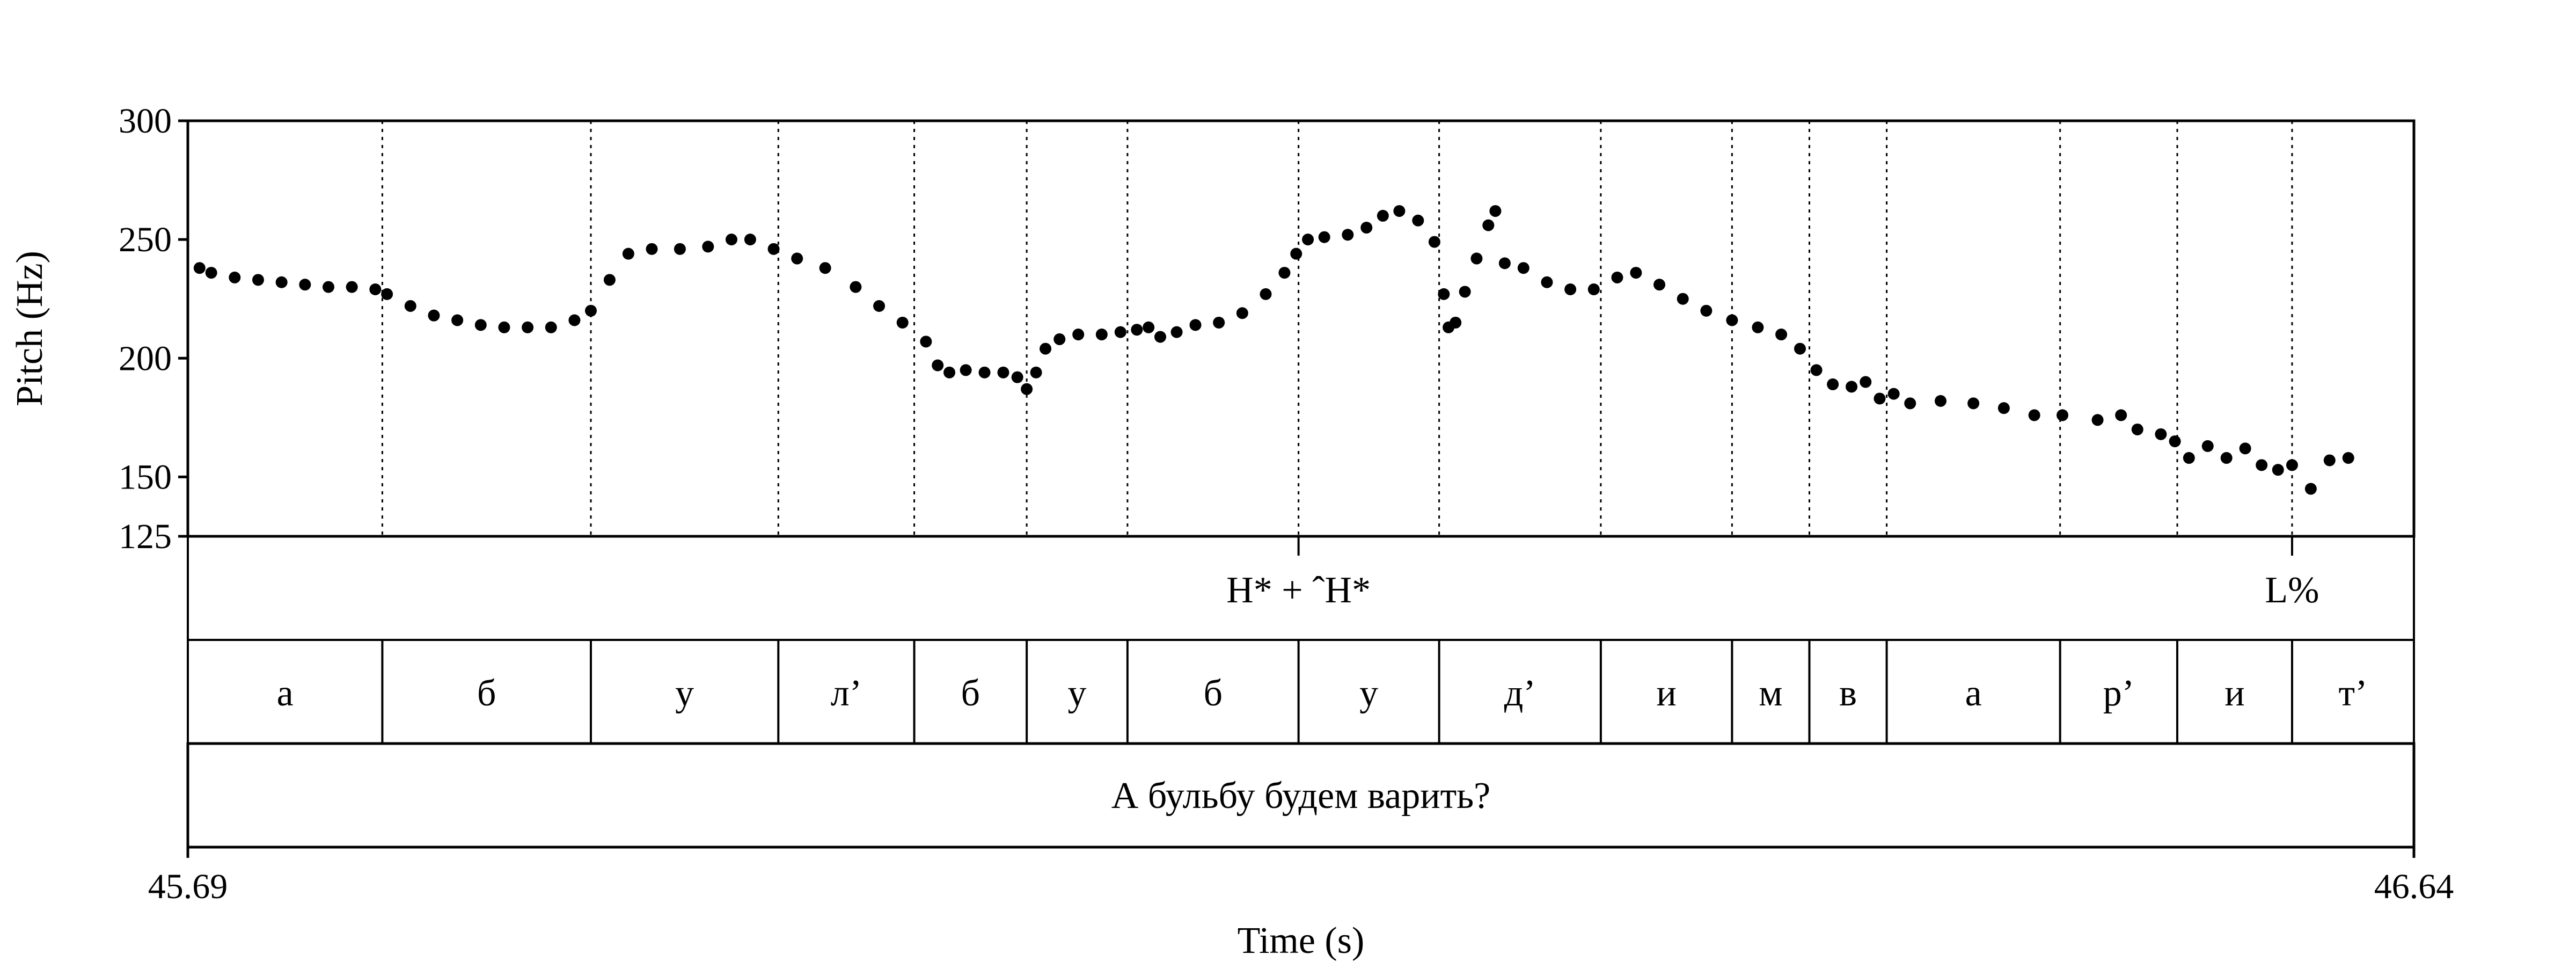 This screenshot has width=2576, height=969. I want to click on segment-label-3: у, so click(684, 693).